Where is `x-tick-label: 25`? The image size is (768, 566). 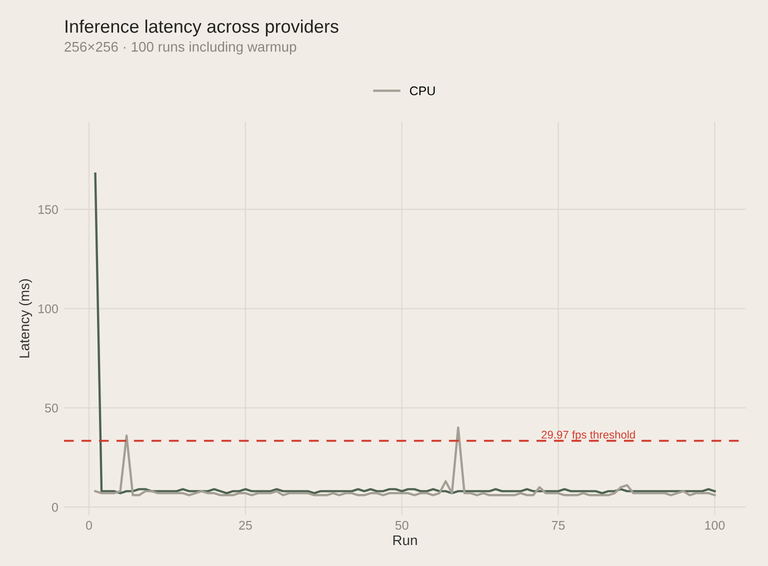 x-tick-label: 25 is located at coordinates (245, 525).